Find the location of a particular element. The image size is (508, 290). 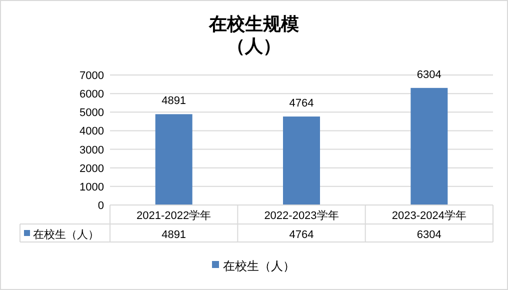

y-tick-label: 6000 is located at coordinates (92, 94).